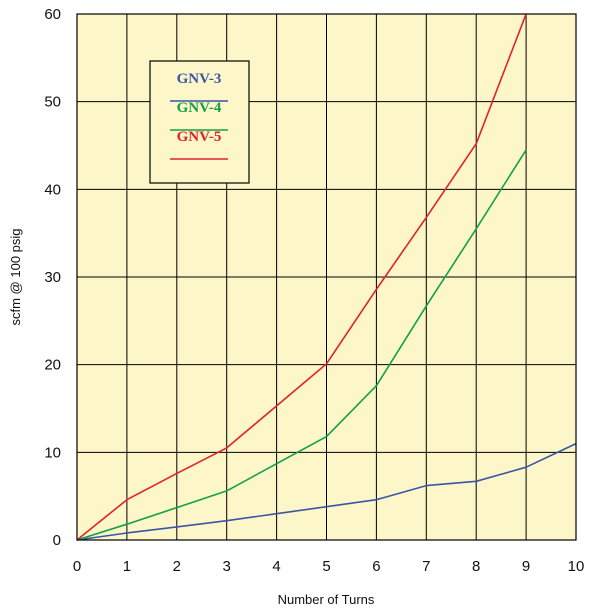 The image size is (600, 611). Describe the element at coordinates (426, 566) in the screenshot. I see `x-tick-label: 7` at that location.